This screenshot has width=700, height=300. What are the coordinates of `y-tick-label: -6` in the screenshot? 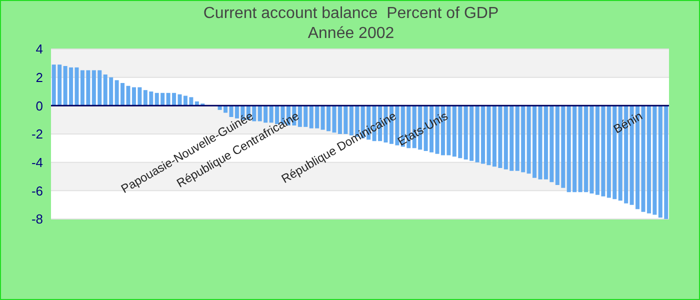 It's located at (37, 190).